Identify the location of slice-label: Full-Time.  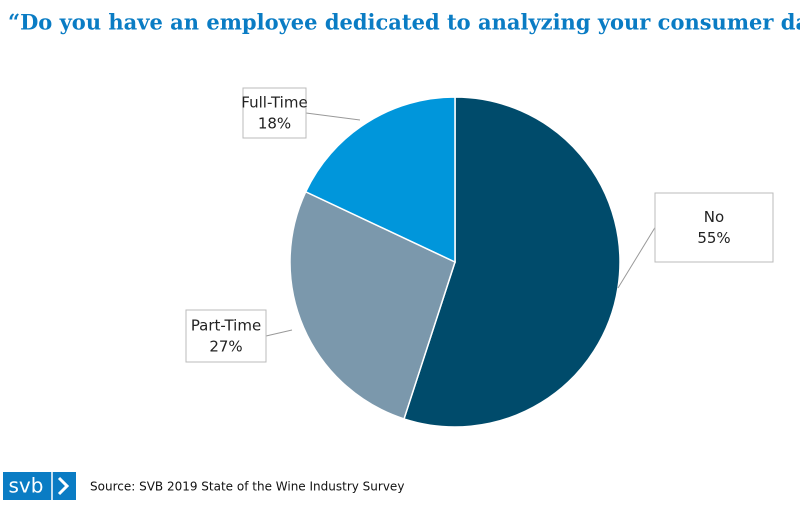
(274, 103).